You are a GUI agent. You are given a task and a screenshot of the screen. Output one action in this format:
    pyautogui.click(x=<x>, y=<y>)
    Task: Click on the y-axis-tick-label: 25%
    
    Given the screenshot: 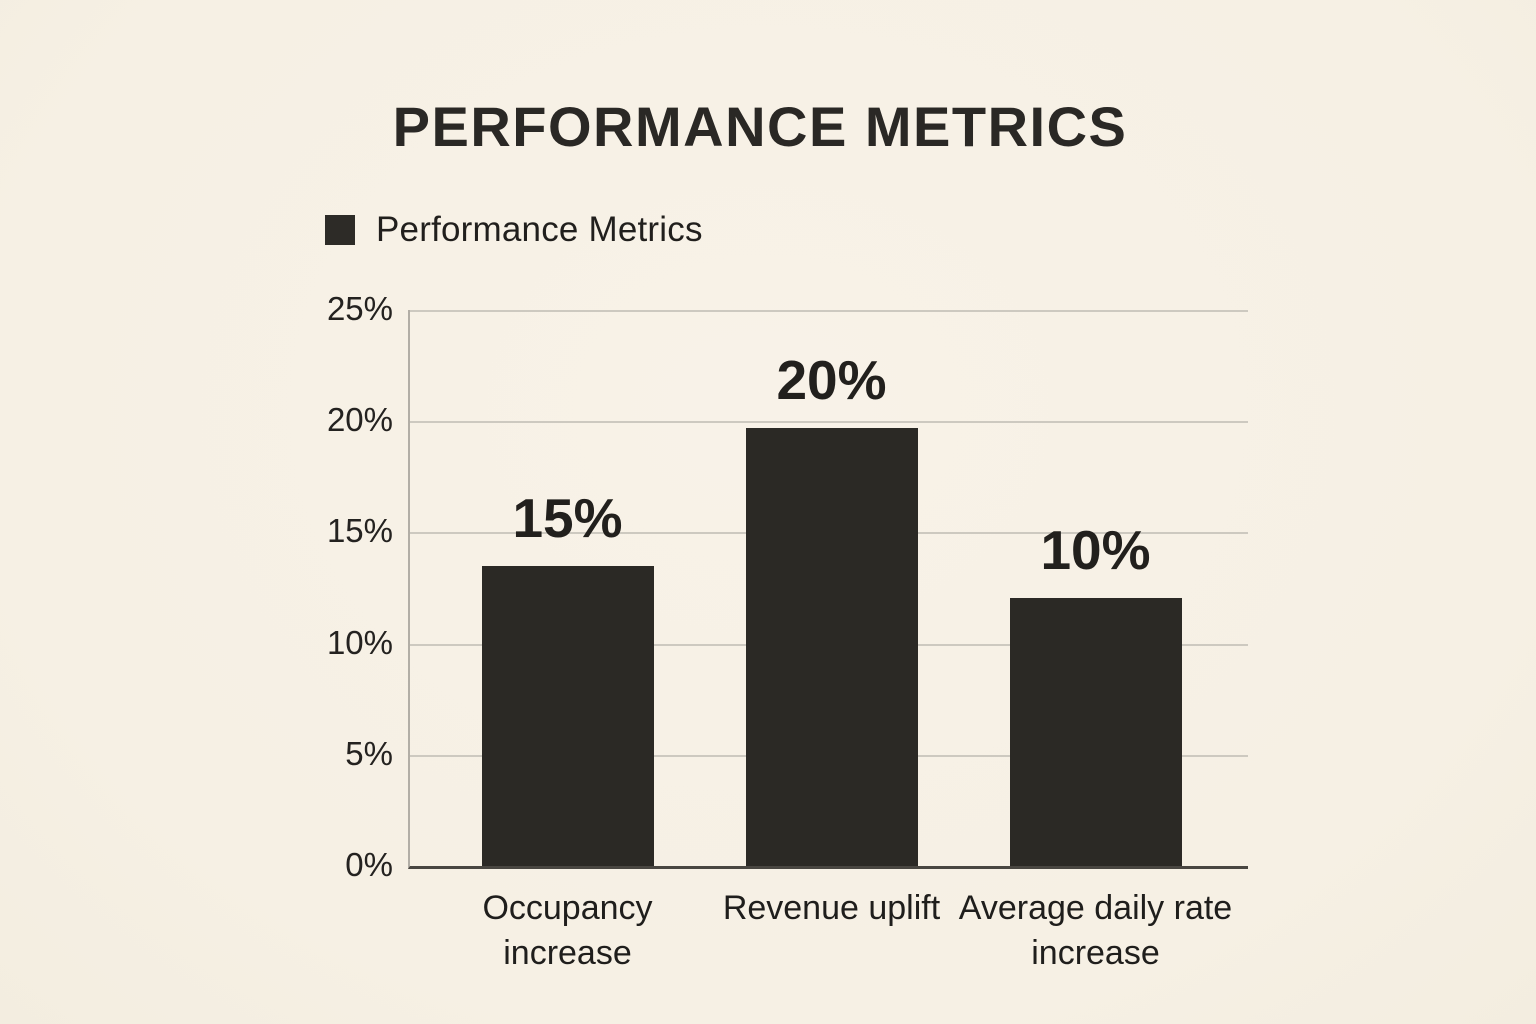 What is the action you would take?
    pyautogui.click(x=359, y=309)
    